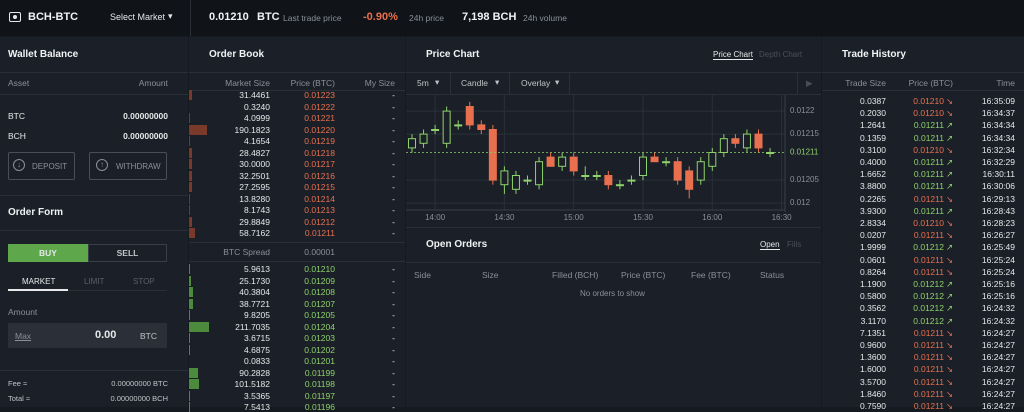 This screenshot has height=412, width=1024. What do you see at coordinates (257, 210) in the screenshot?
I see `market-size: 8.1743` at bounding box center [257, 210].